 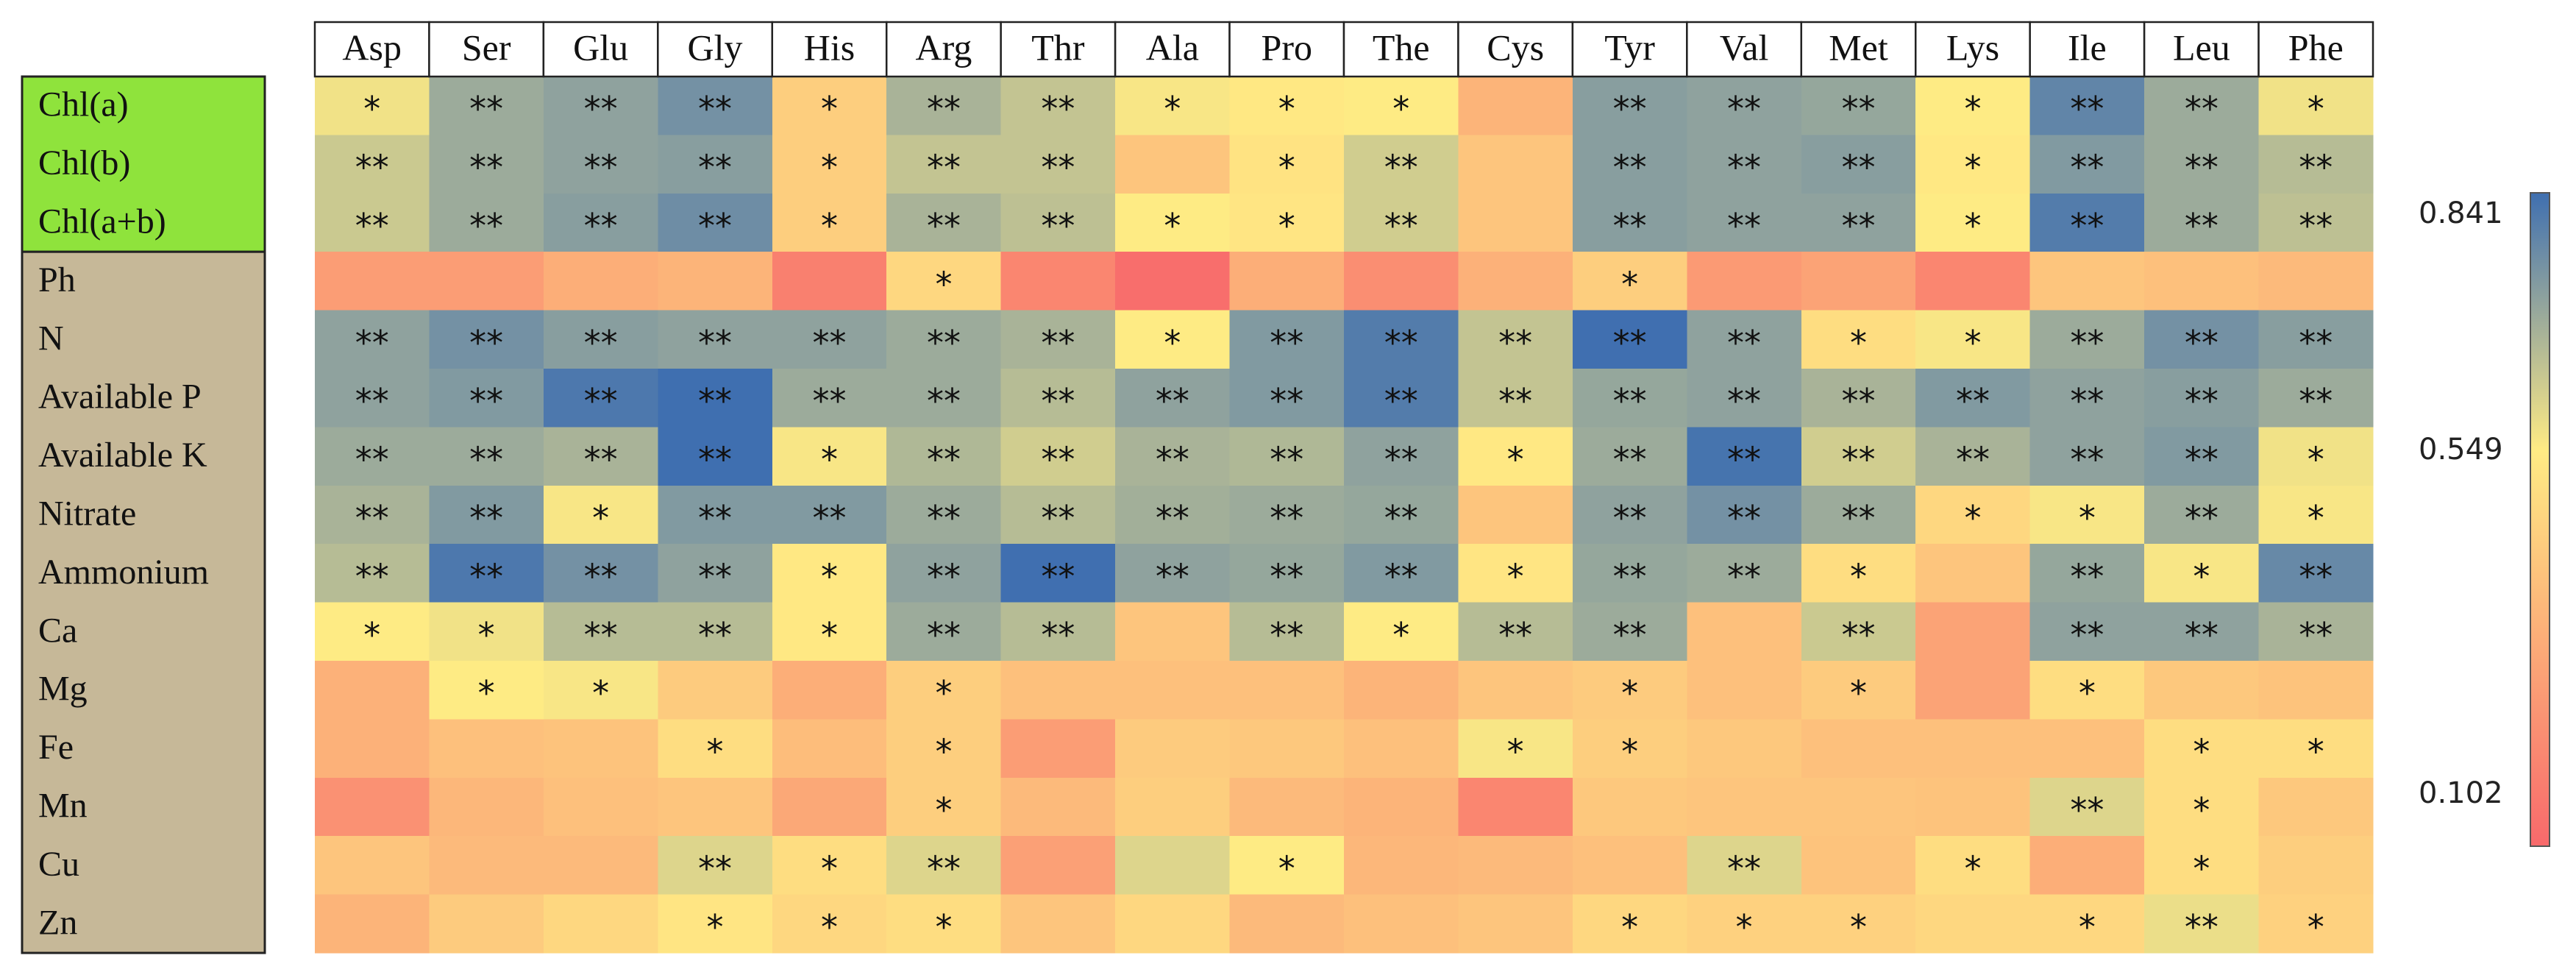 What do you see at coordinates (829, 47) in the screenshot?
I see `column-label: His` at bounding box center [829, 47].